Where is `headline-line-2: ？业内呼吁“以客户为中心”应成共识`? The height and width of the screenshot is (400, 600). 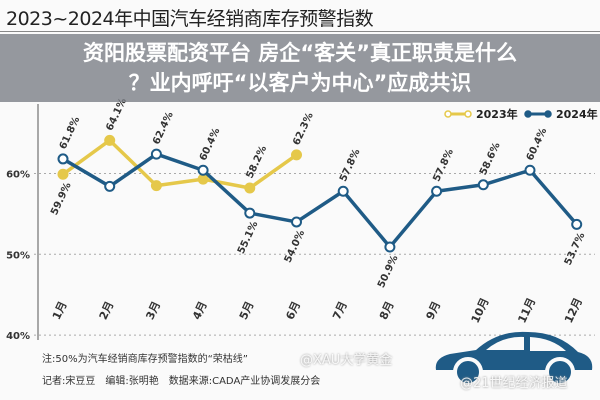 headline-line-2: ？业内呼吁“以客户为中心”应成共识 is located at coordinates (300, 83).